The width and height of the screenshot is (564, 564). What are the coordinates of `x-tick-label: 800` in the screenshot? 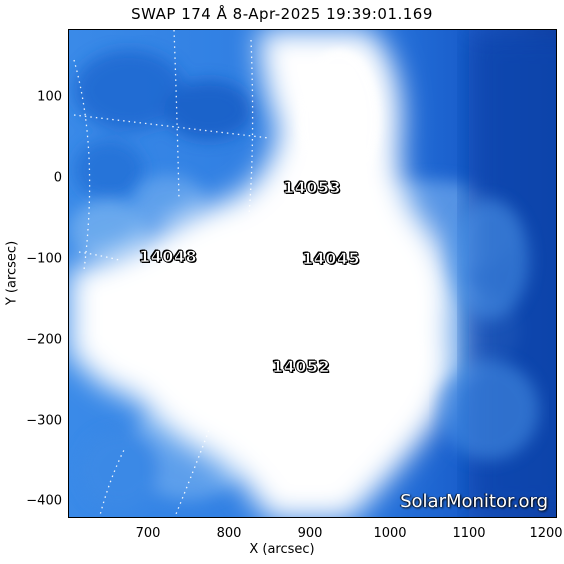 It's located at (229, 533).